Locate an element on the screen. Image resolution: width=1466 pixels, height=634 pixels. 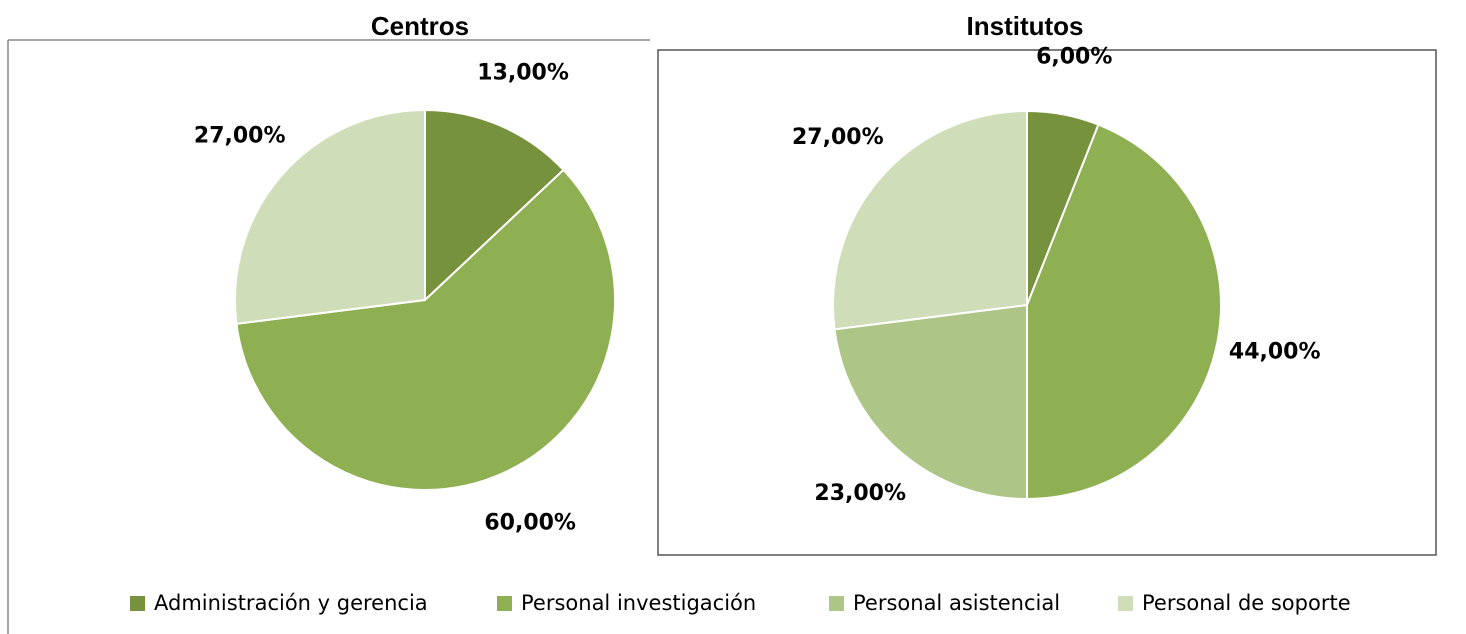
legend-label: Personal asistencial is located at coordinates (956, 603).